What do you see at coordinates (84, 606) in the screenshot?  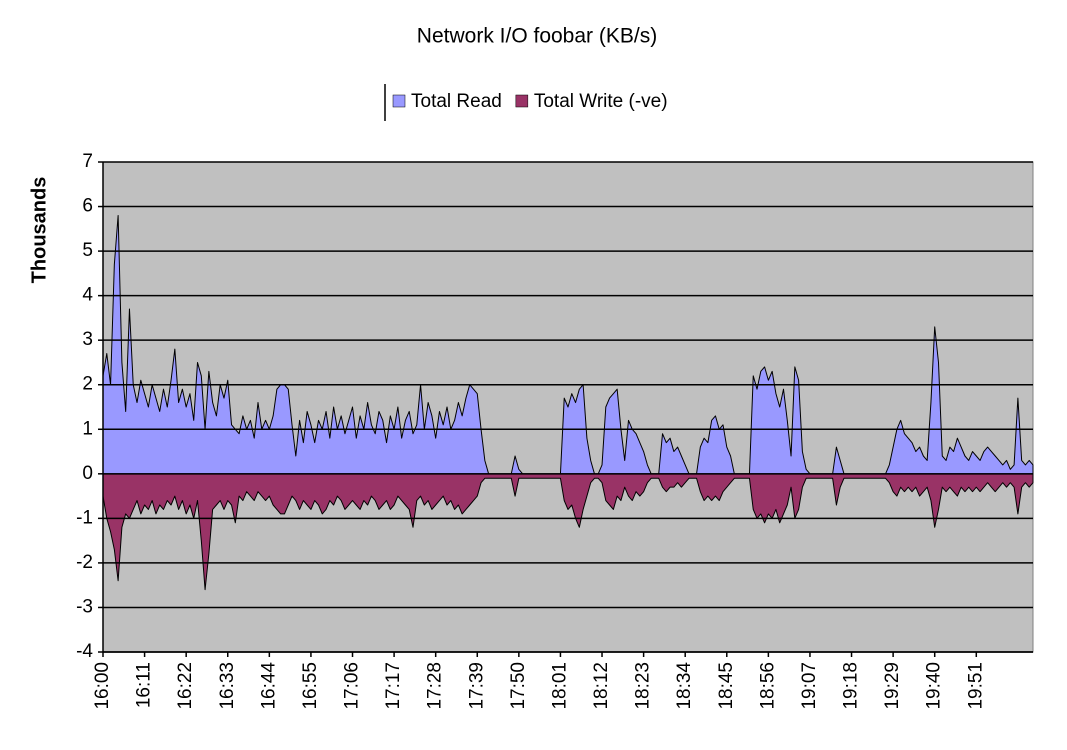 I see `y-tick-label: -3` at bounding box center [84, 606].